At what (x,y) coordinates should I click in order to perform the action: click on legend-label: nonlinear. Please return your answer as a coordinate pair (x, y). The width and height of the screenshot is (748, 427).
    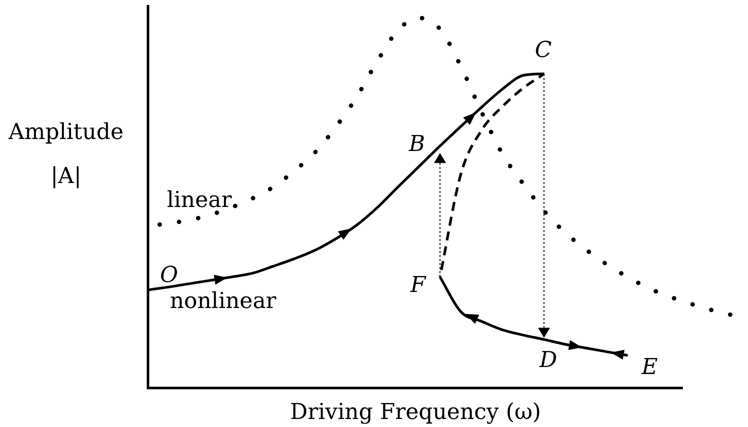
    Looking at the image, I should click on (223, 301).